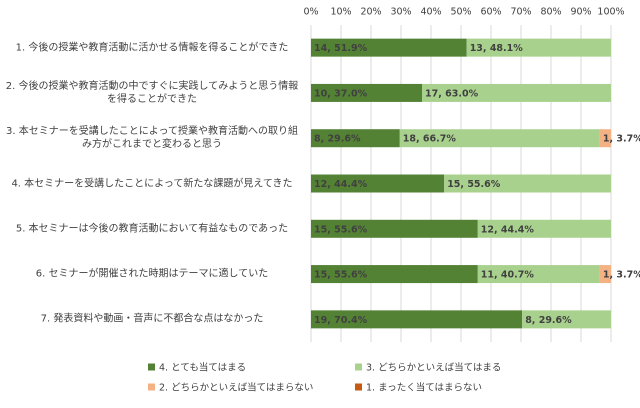 The image size is (640, 408). I want to click on legend-label: 3. どちらかといえば当てはまる, so click(433, 368).